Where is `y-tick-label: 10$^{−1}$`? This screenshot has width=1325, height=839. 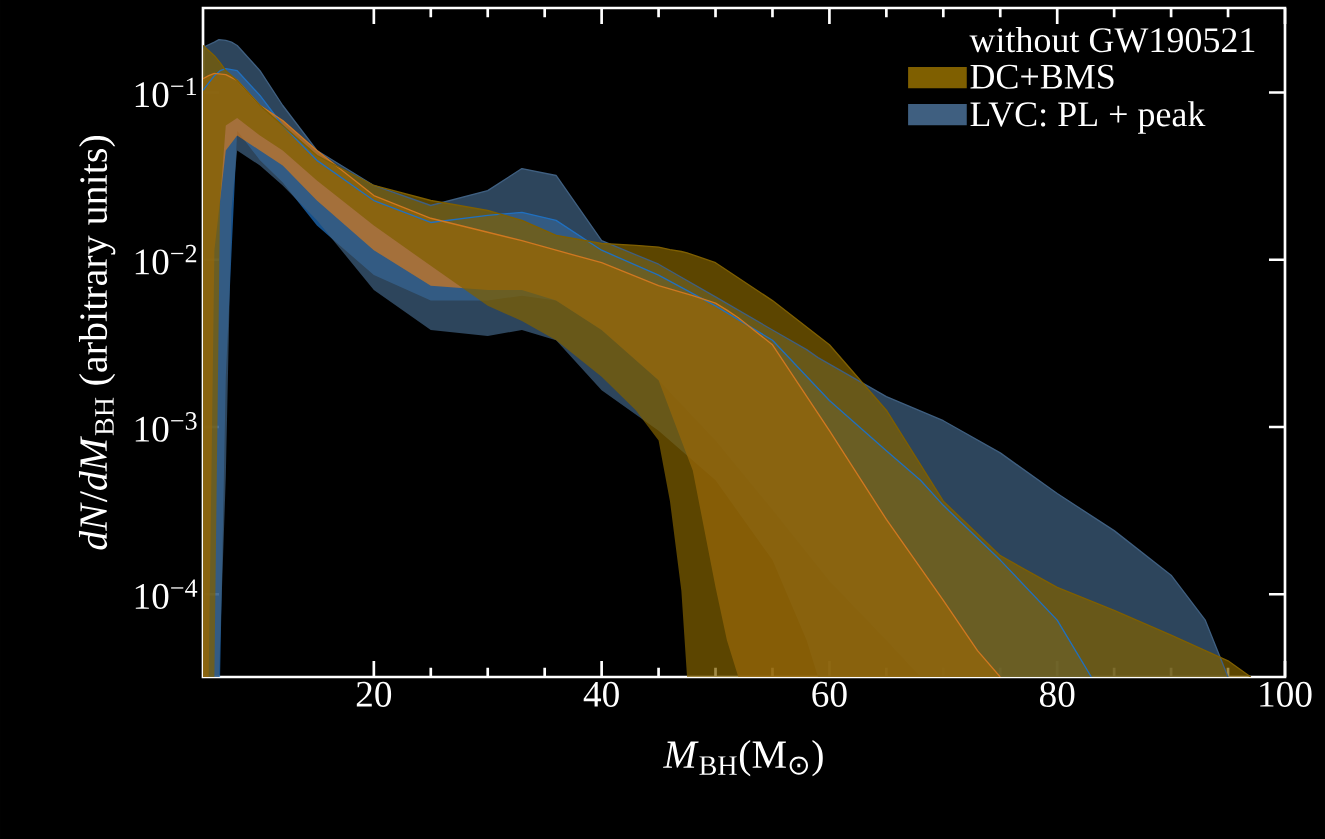 y-tick-label: 10$^{−1}$ is located at coordinates (166, 92).